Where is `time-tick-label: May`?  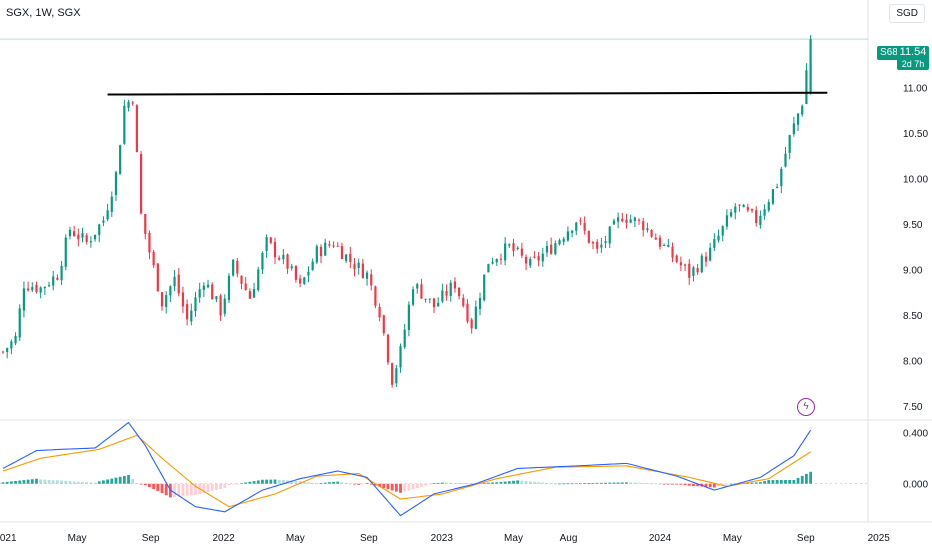
time-tick-label: May is located at coordinates (732, 538).